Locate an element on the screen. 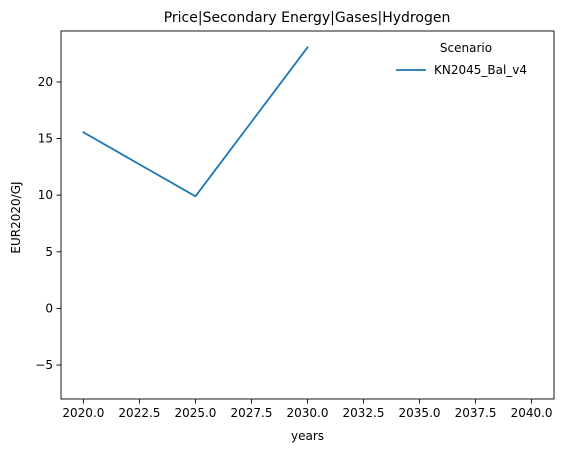 This screenshot has height=457, width=567. x-tick-label: 2037.5 is located at coordinates (476, 413).